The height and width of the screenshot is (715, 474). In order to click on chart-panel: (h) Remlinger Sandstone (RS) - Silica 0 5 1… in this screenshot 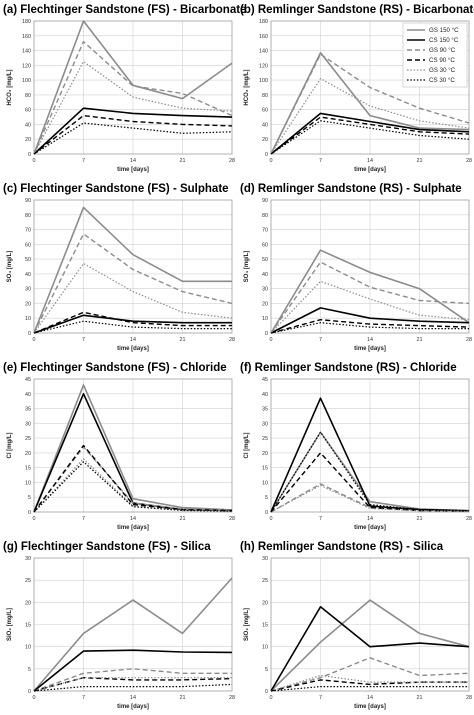, I will do `click(356, 625)`.